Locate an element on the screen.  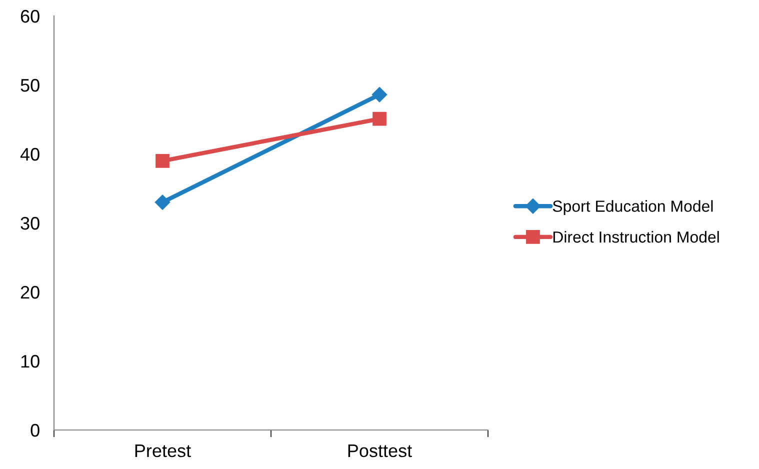
x-tick-label: Pretest is located at coordinates (163, 451).